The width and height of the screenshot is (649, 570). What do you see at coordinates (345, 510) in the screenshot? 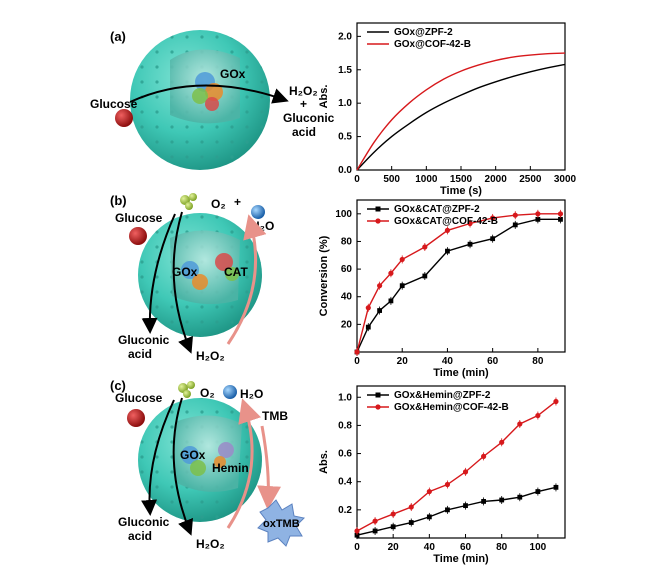
I see `y-tick-label: 0.2` at bounding box center [345, 510].